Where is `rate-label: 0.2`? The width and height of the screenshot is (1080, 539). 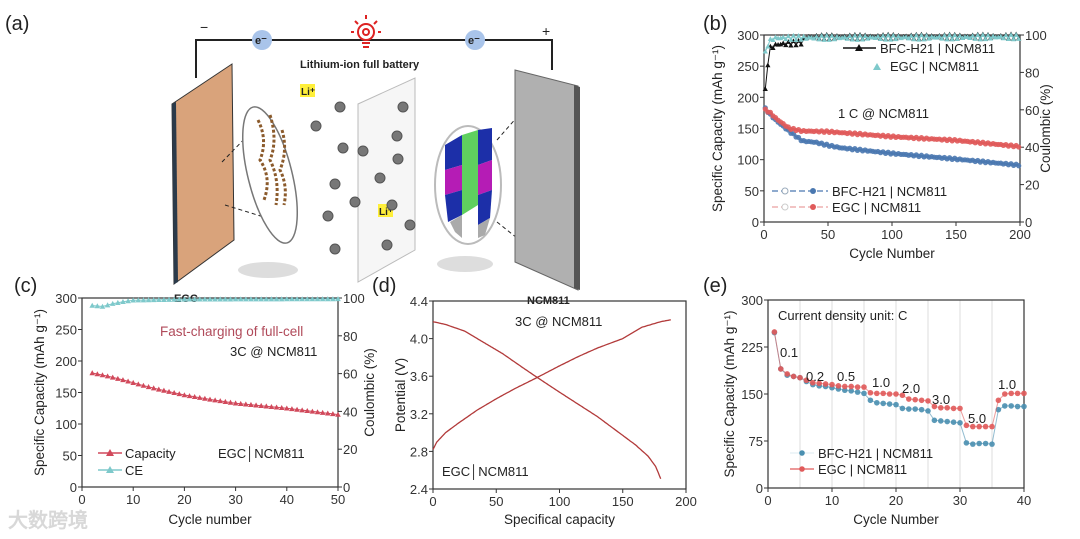
rate-label: 0.2 is located at coordinates (815, 376).